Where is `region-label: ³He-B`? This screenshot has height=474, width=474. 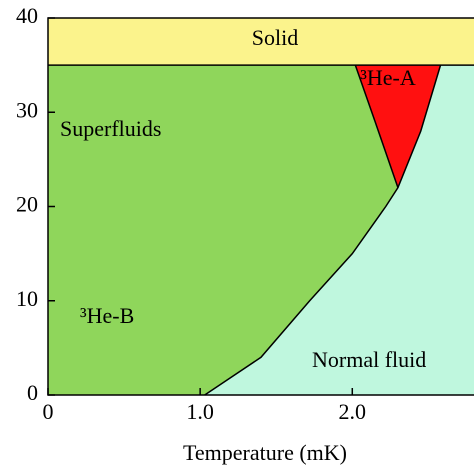
region-label: ³He-B is located at coordinates (107, 315).